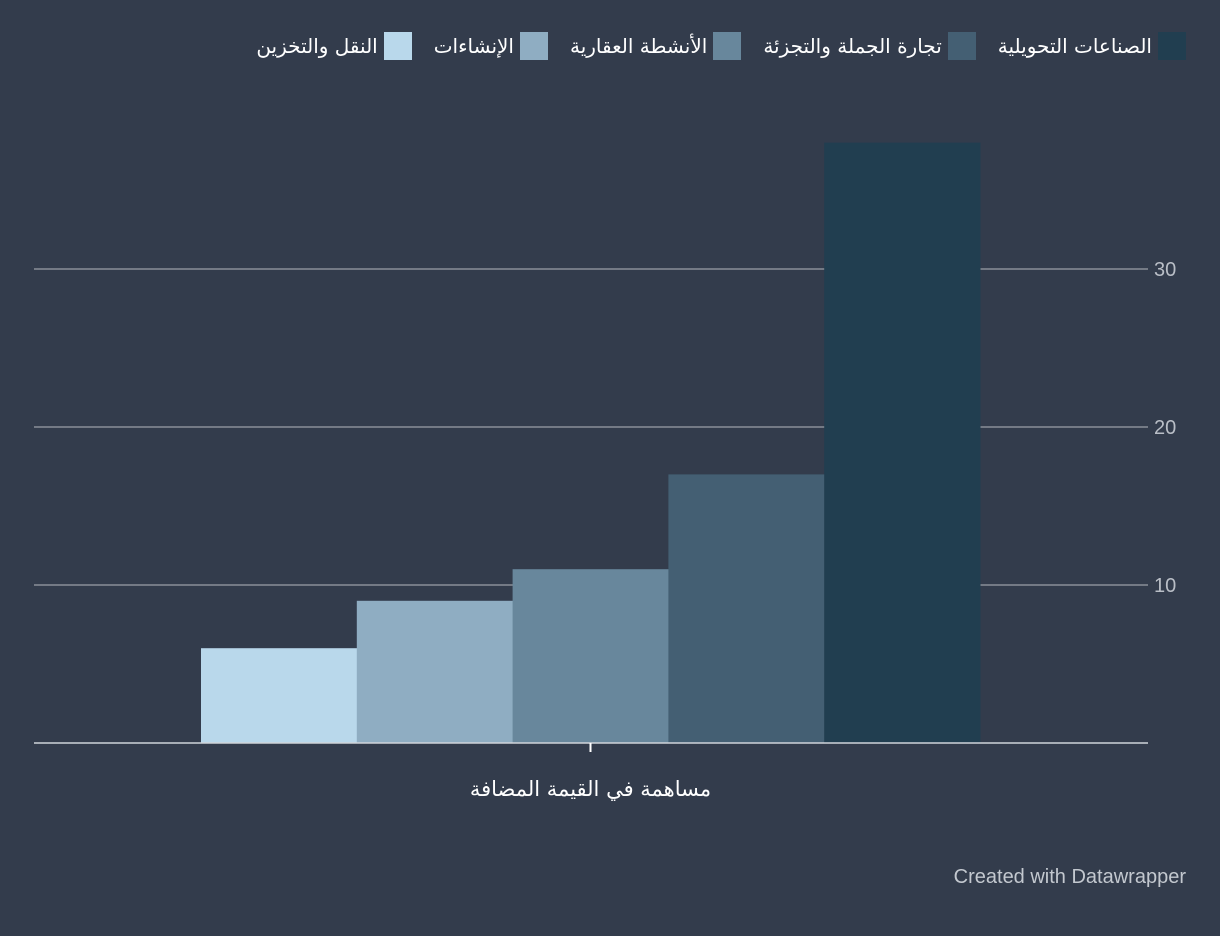  I want to click on legend-item: الإنشاءات, so click(491, 46).